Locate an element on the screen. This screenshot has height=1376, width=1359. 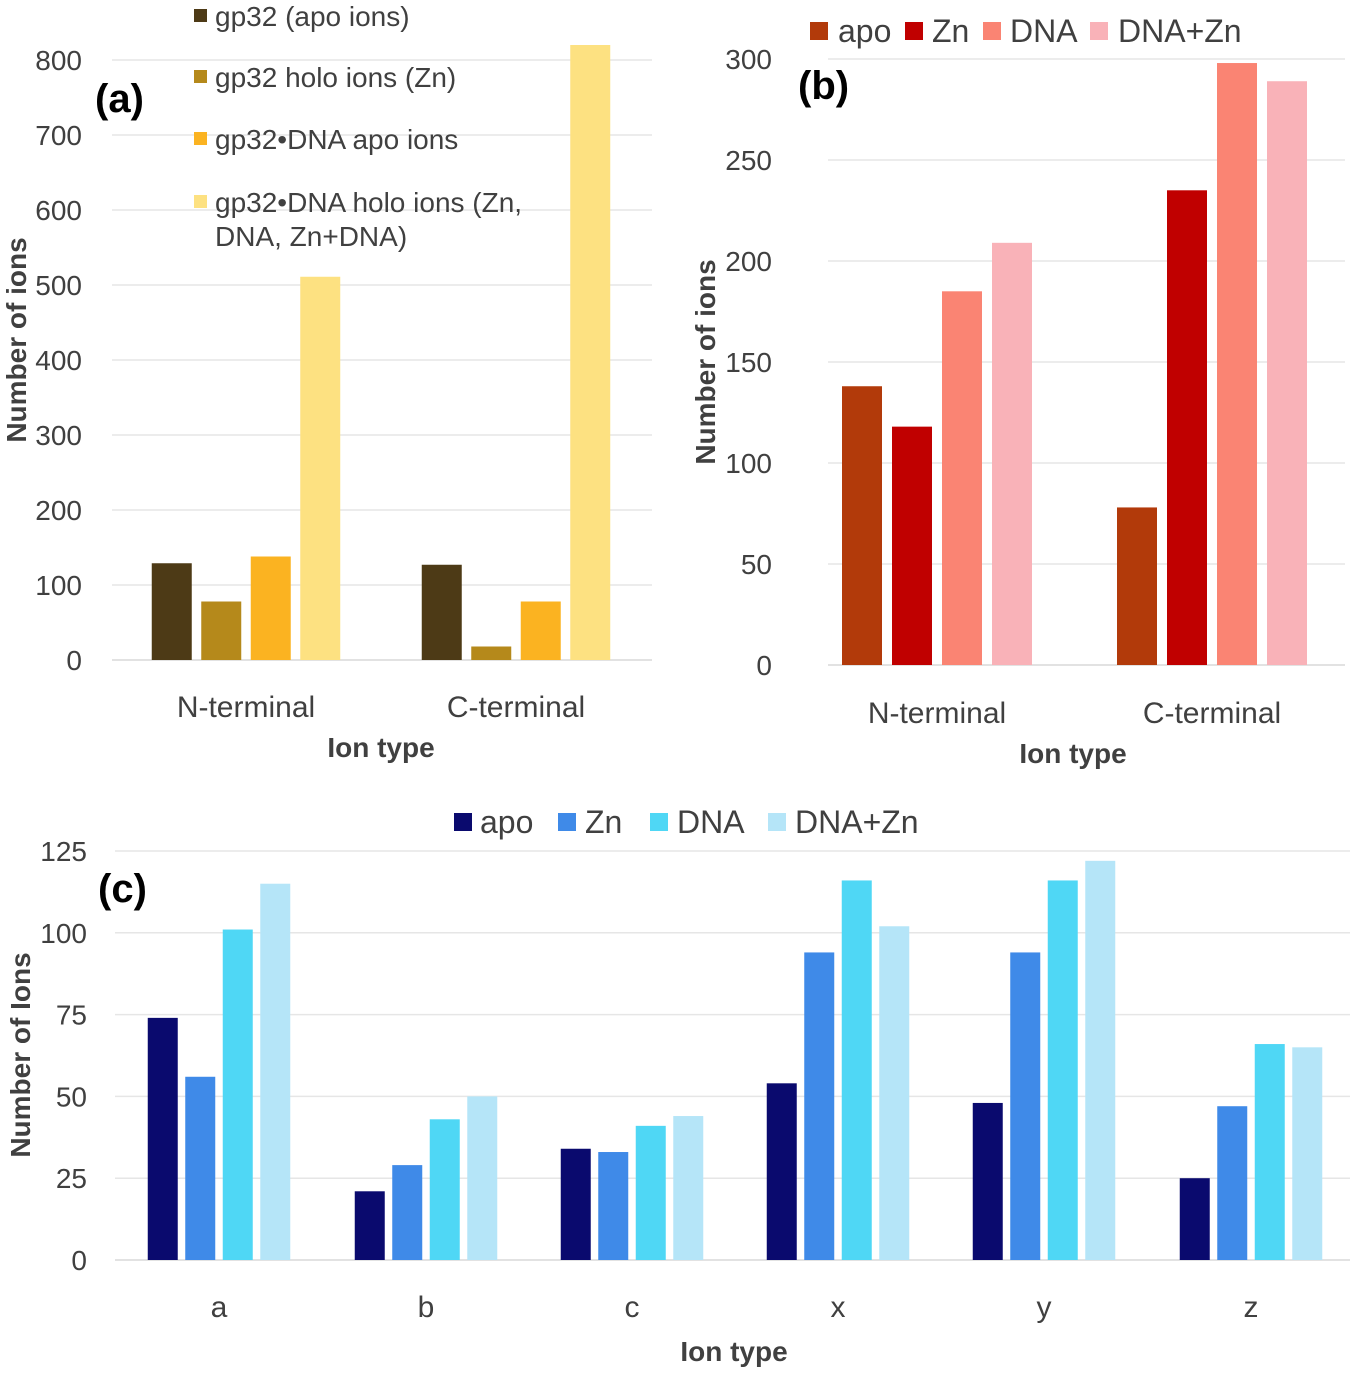
legend-label: gp32•DNA apo ions is located at coordinates (336, 139).